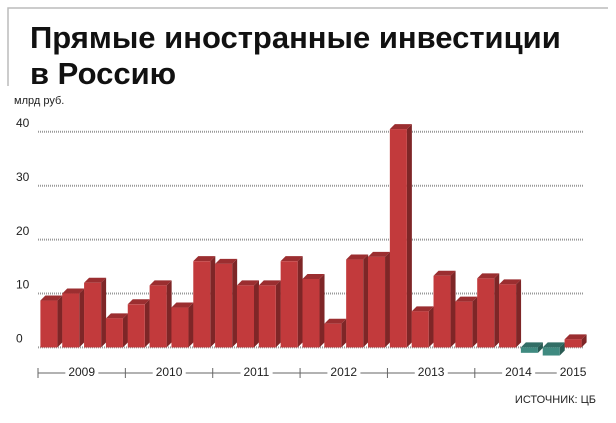  I want to click on x-group-label: 2014, so click(518, 372).